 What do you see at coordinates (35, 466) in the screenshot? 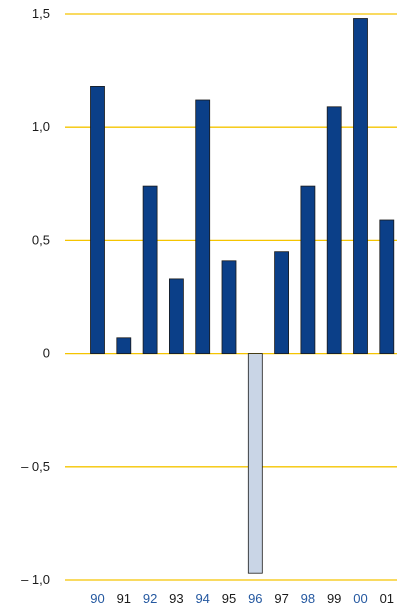
I see `y-tick-label: – 0,5` at bounding box center [35, 466].